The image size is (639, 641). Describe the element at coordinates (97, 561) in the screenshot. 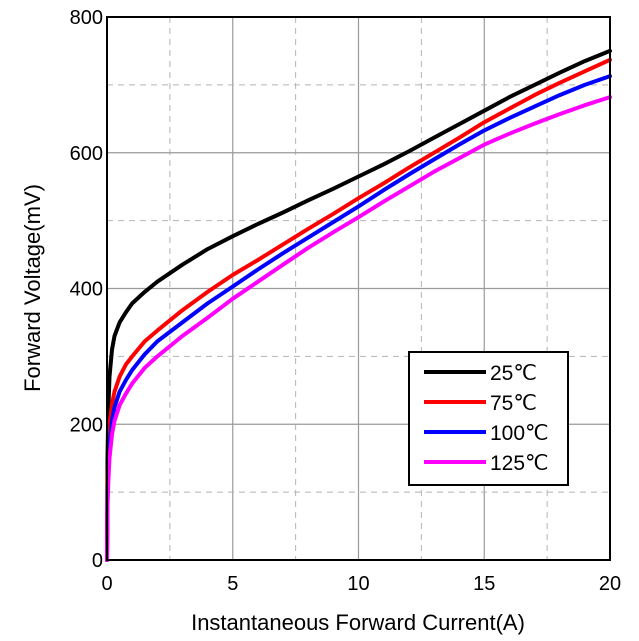

I see `y-tick-label: 0` at that location.